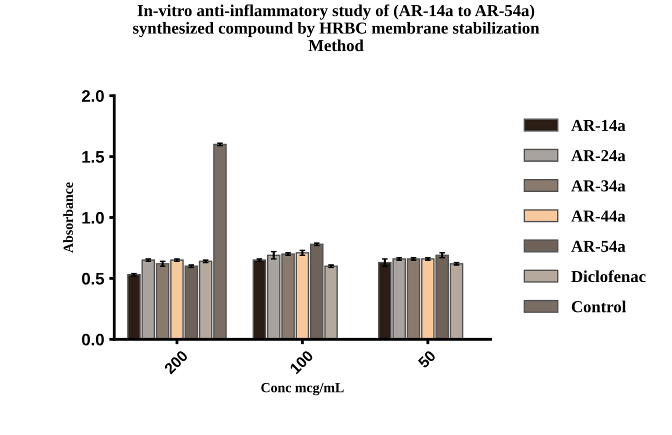  What do you see at coordinates (301, 362) in the screenshot?
I see `x-tick-label: 100` at bounding box center [301, 362].